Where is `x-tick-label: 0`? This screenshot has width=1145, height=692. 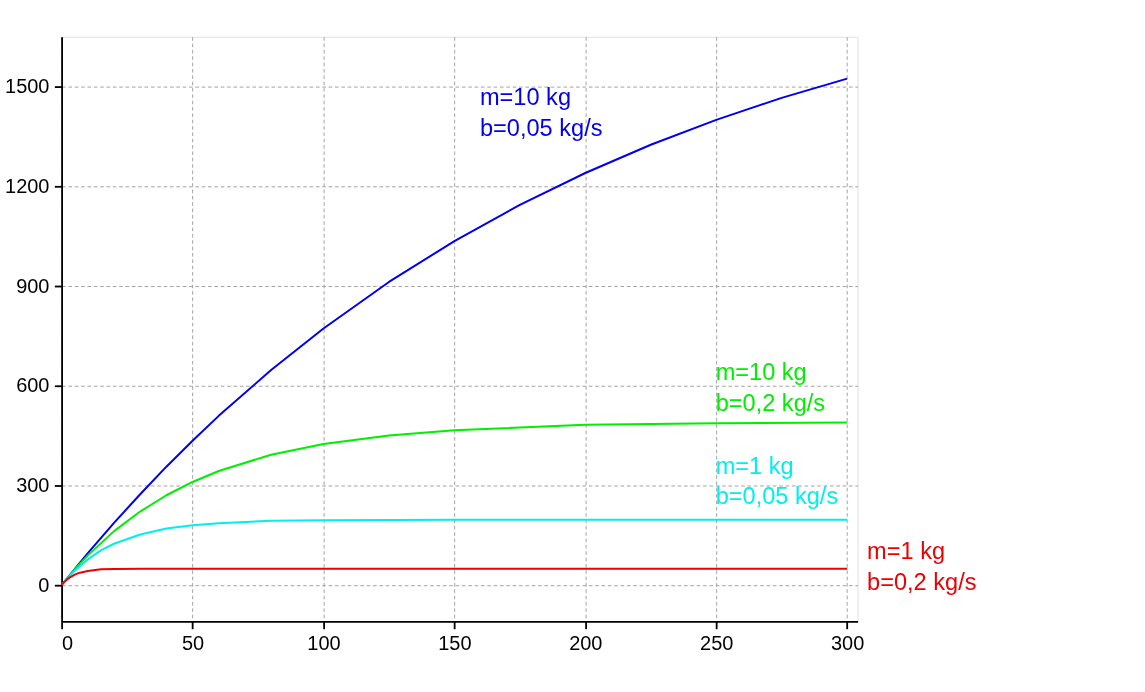 x-tick-label: 0 is located at coordinates (68, 643).